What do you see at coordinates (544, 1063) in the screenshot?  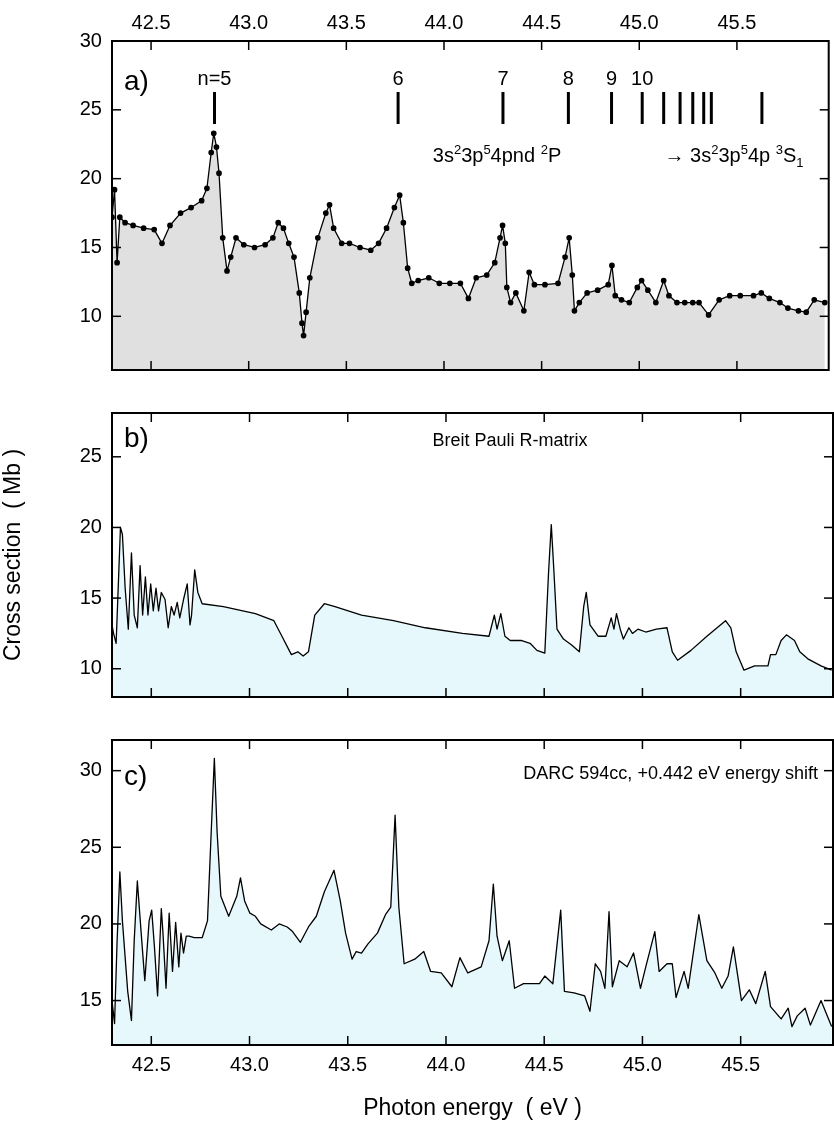 I see `x-tick-label: 44.5` at bounding box center [544, 1063].